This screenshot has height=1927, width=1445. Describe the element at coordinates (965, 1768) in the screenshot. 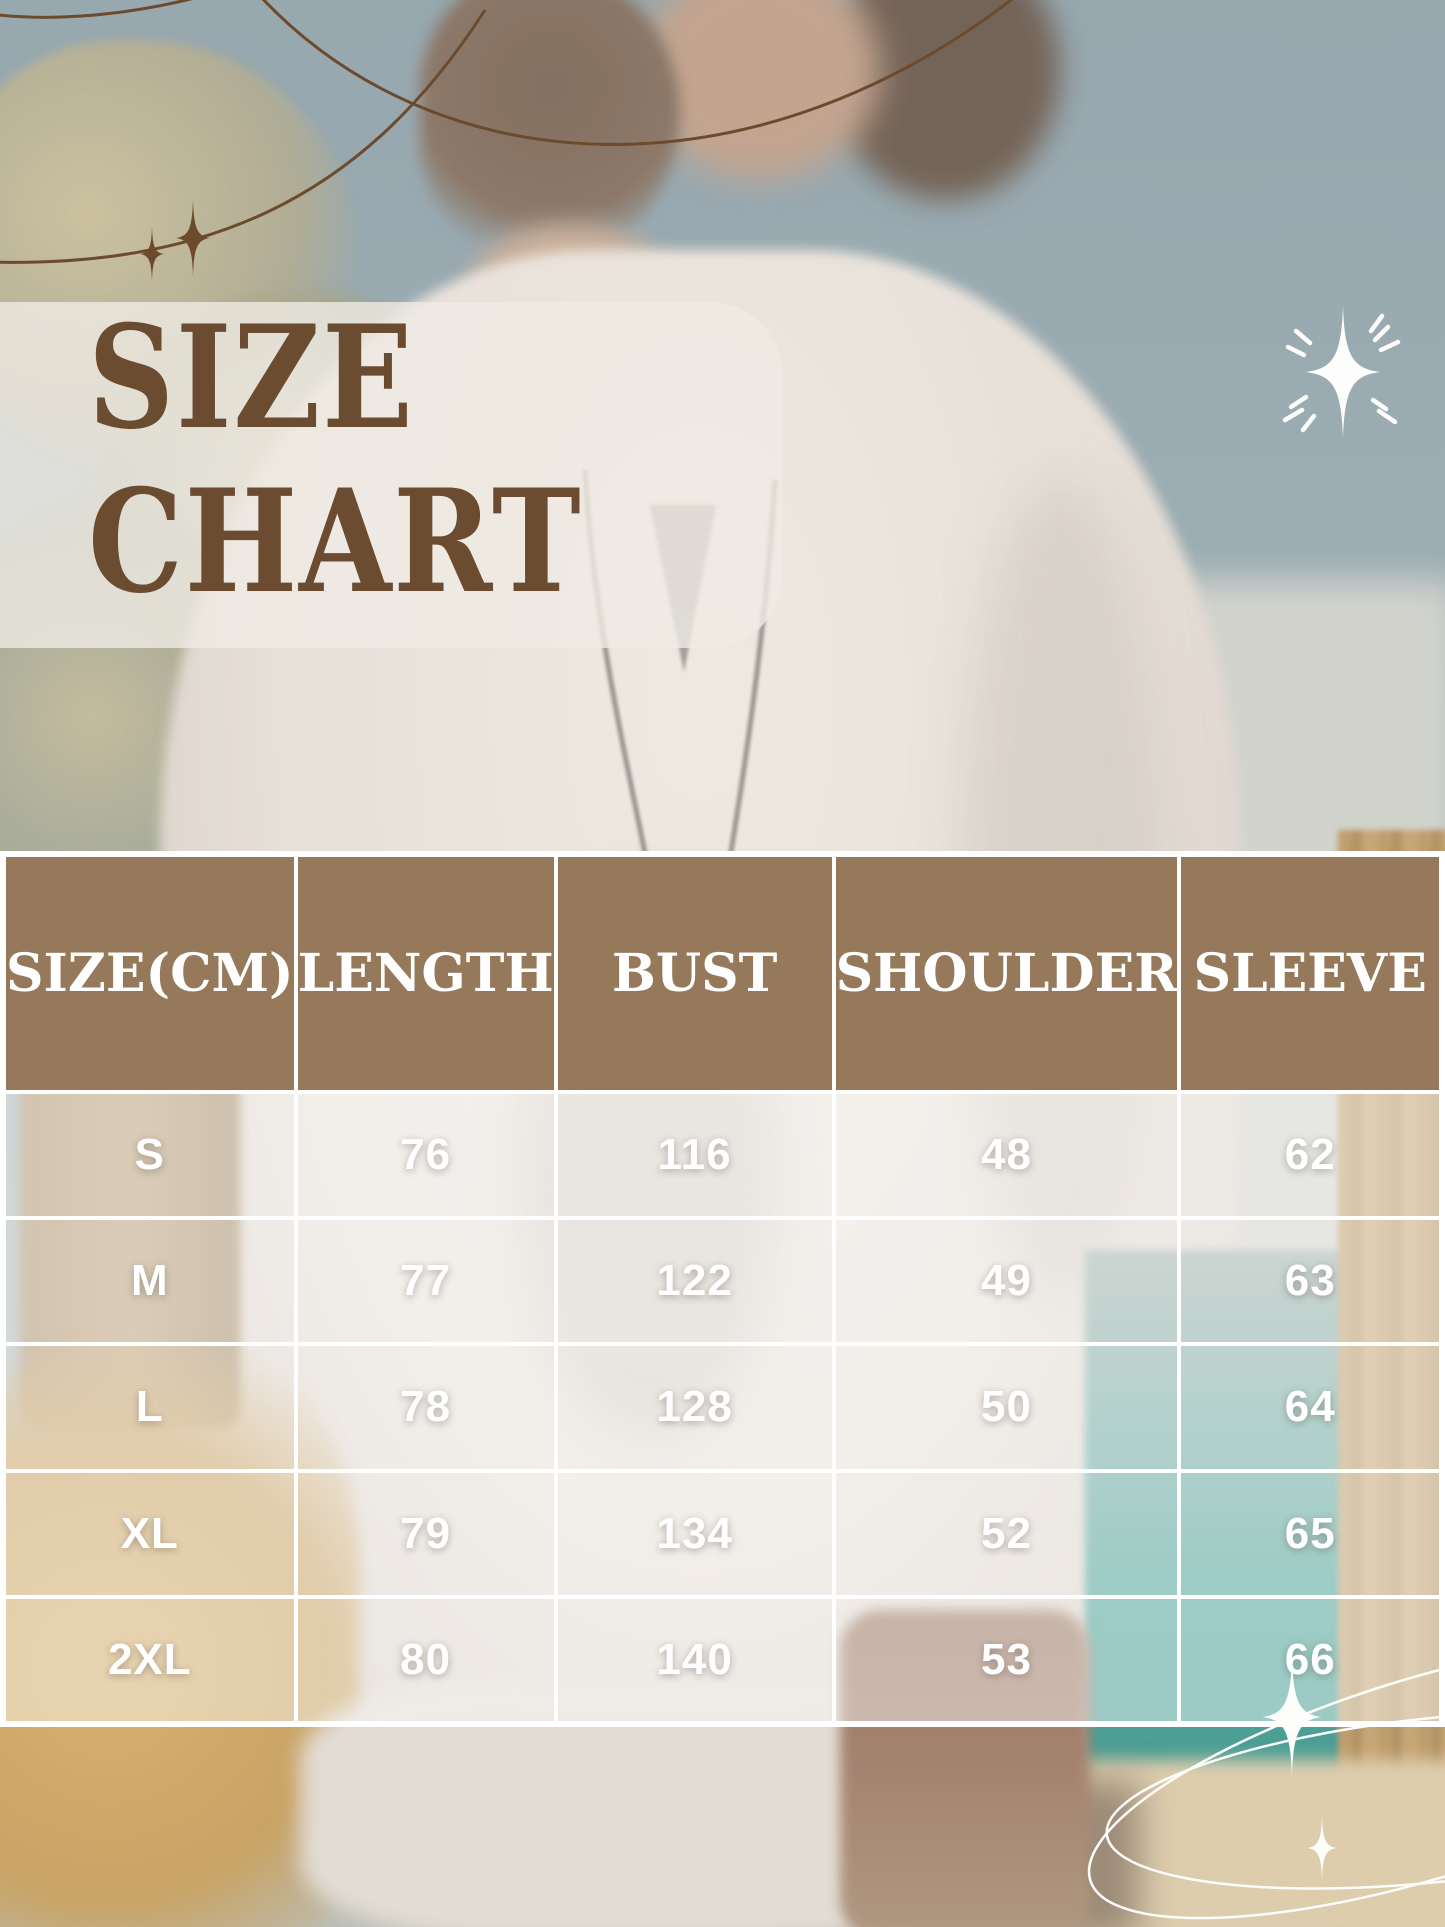

I see `photo-leather-cuff` at that location.